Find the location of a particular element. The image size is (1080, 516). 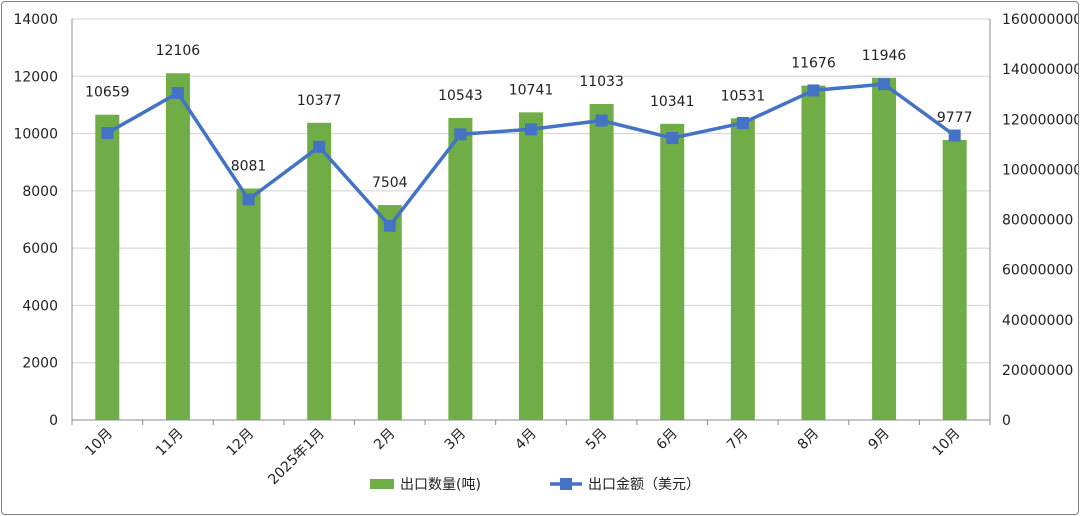

bar-data-label: 10341 is located at coordinates (672, 102).